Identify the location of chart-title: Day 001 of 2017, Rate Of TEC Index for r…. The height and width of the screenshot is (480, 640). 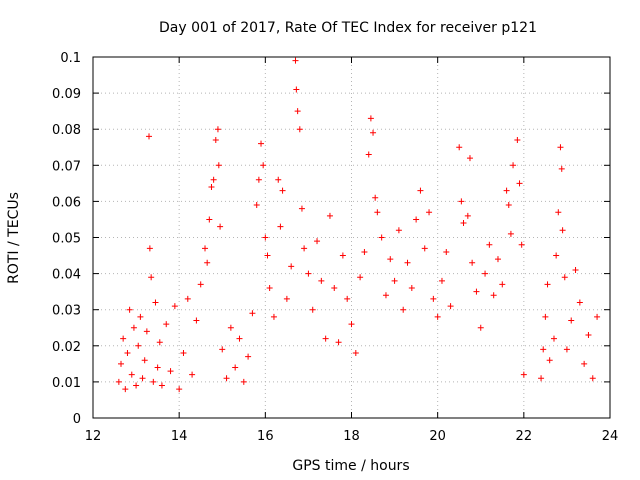
(348, 28).